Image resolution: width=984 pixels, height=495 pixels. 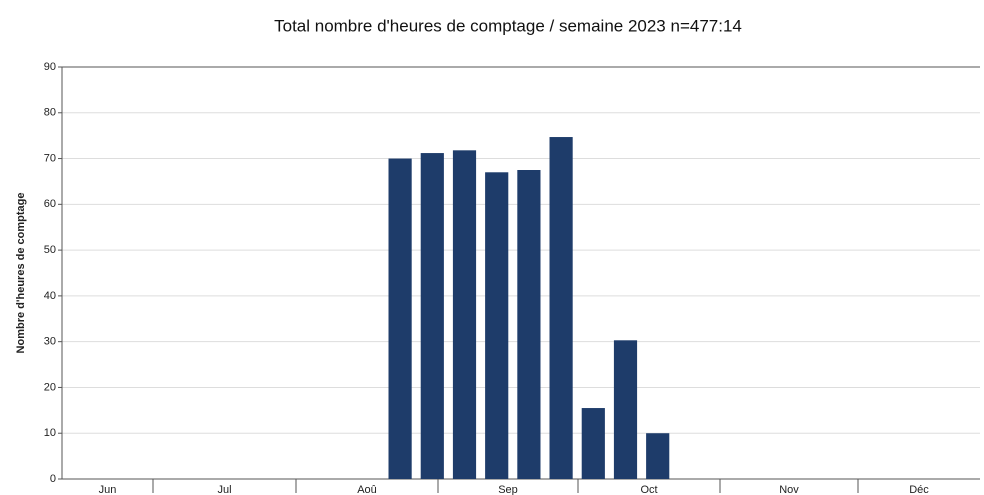 What do you see at coordinates (50, 433) in the screenshot?
I see `y-tick-label: 10` at bounding box center [50, 433].